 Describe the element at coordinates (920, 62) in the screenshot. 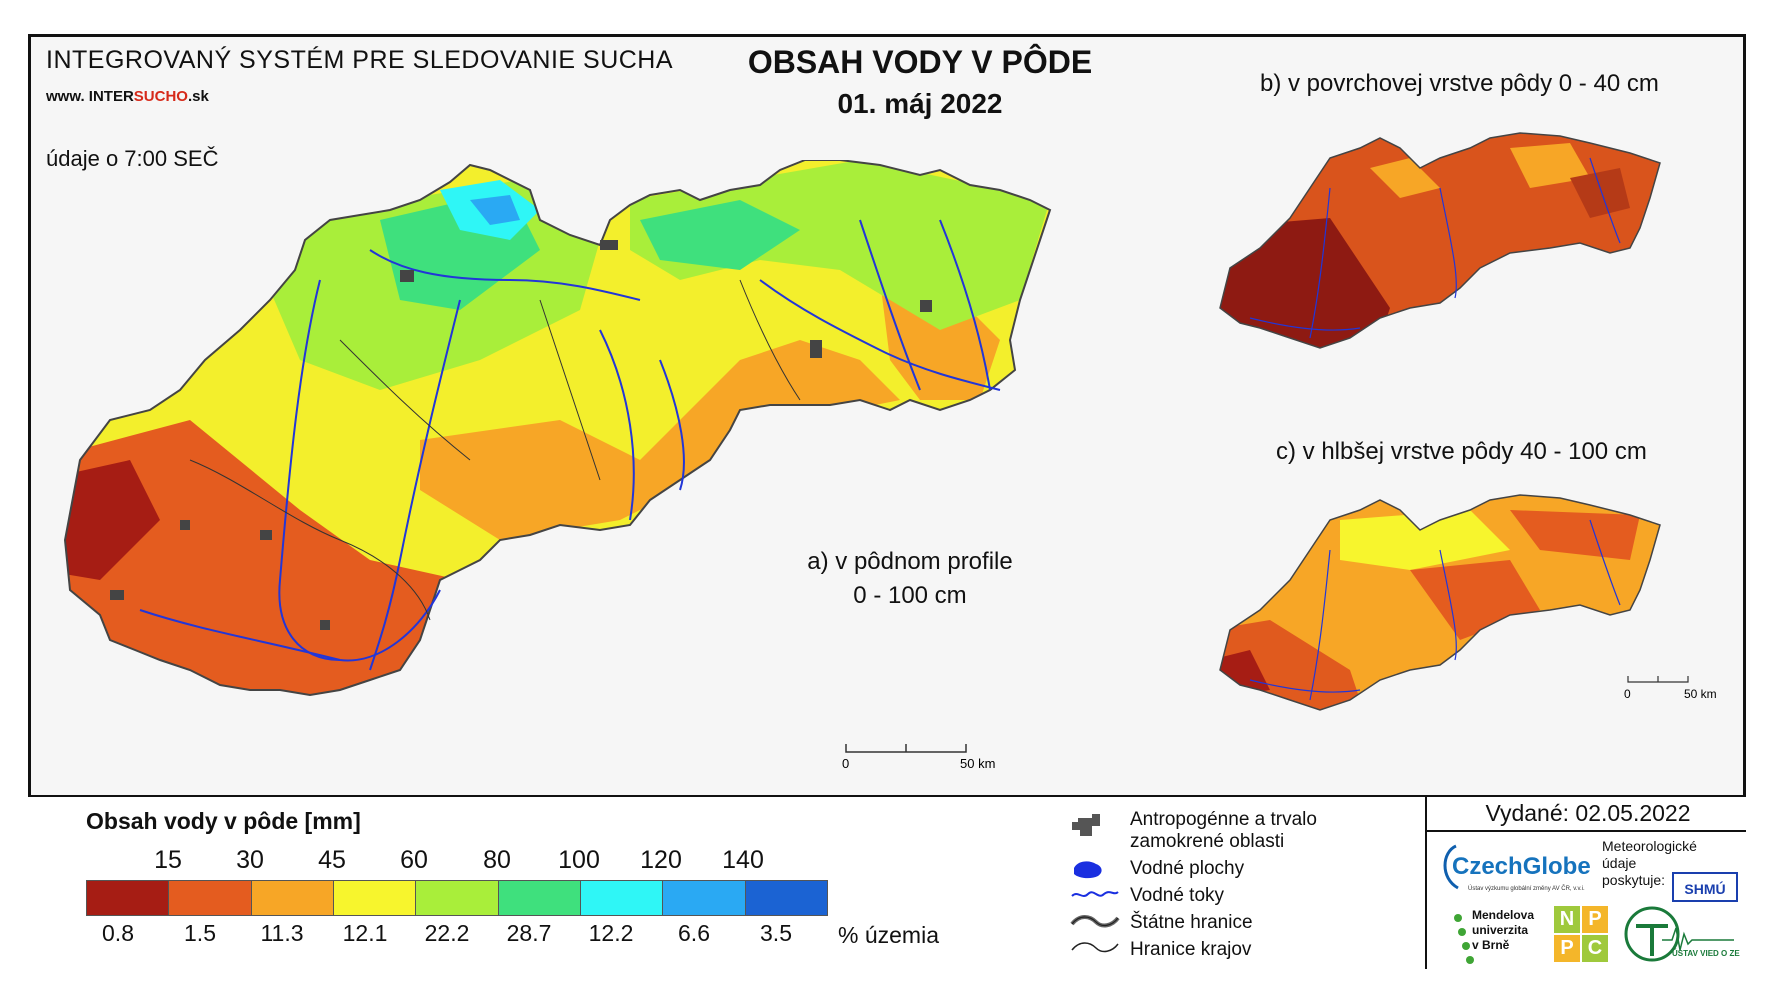

I see `main-title: OBSAH VODY V PÔDE` at that location.